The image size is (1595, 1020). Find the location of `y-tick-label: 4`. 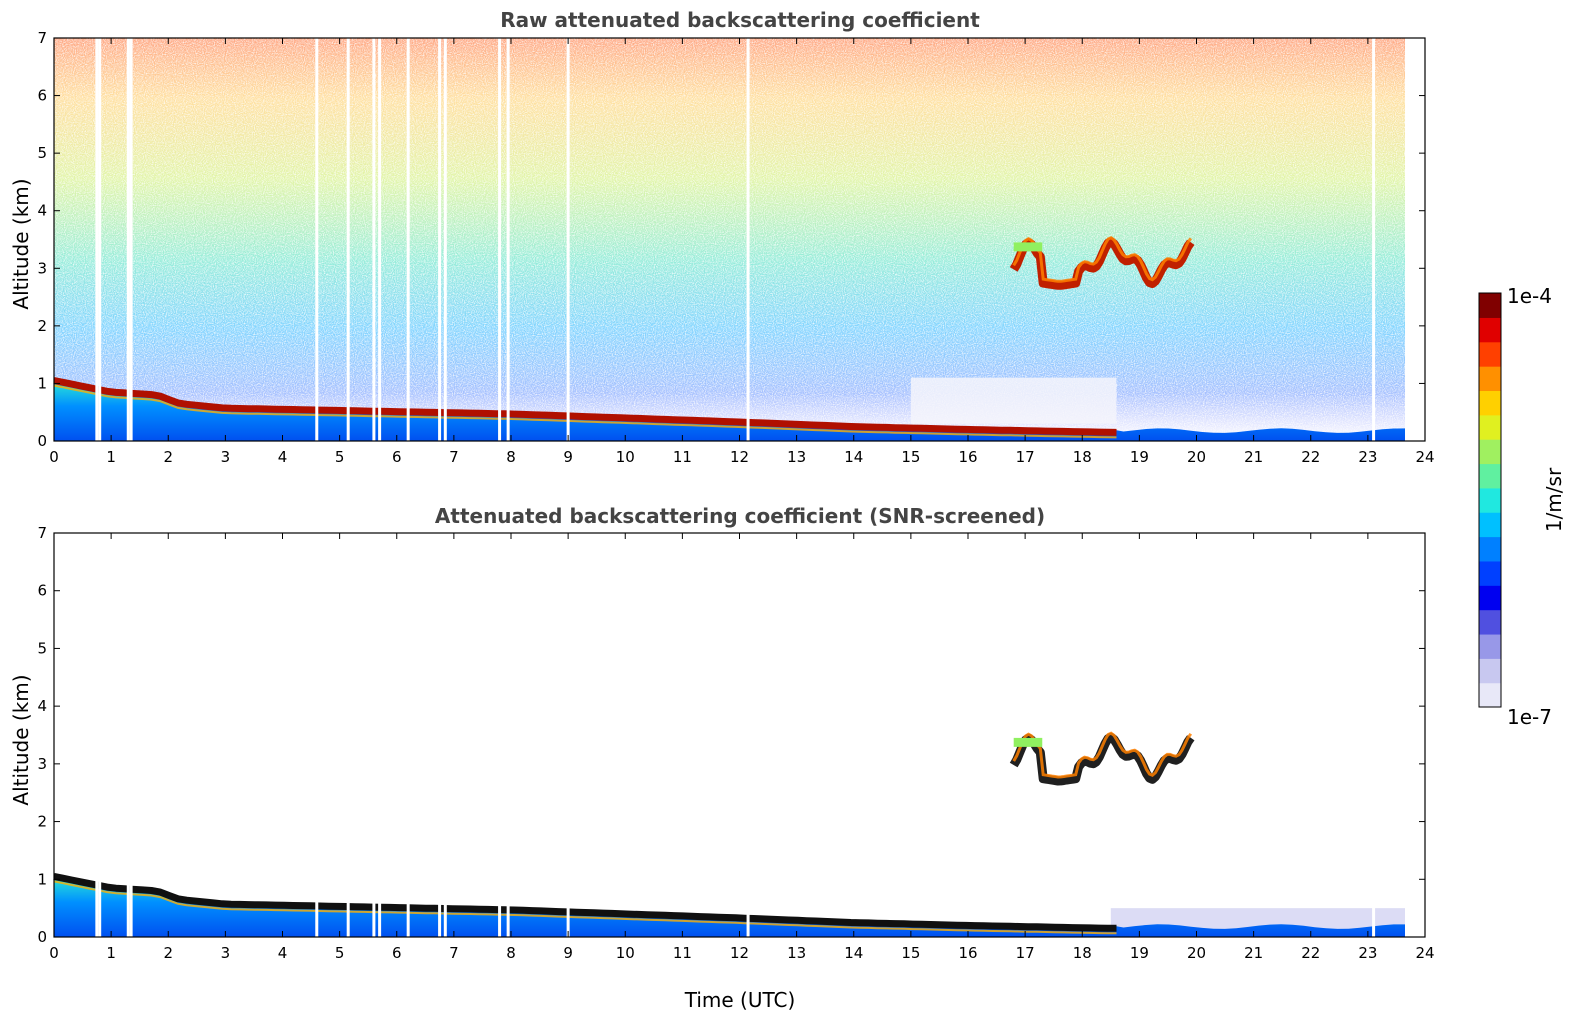

y-tick-label: 4 is located at coordinates (42, 211).